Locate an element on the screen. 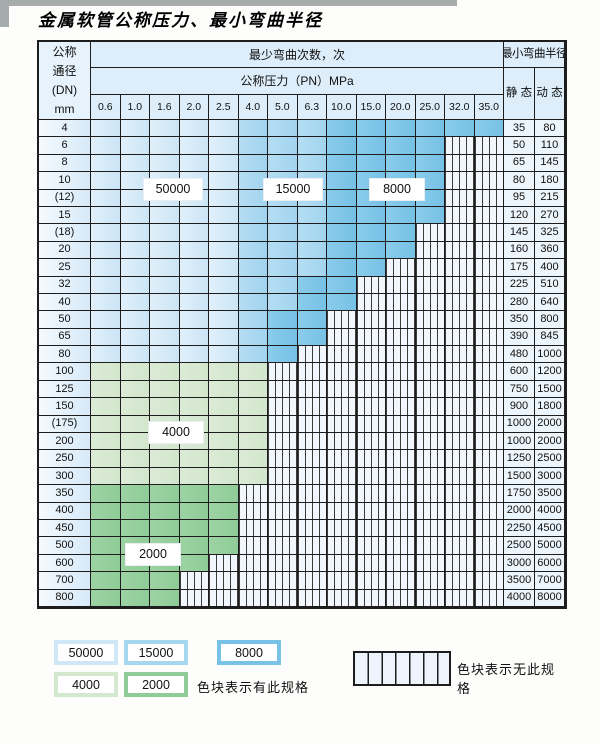 The height and width of the screenshot is (743, 600). static-value-cell: 4000 is located at coordinates (519, 598).